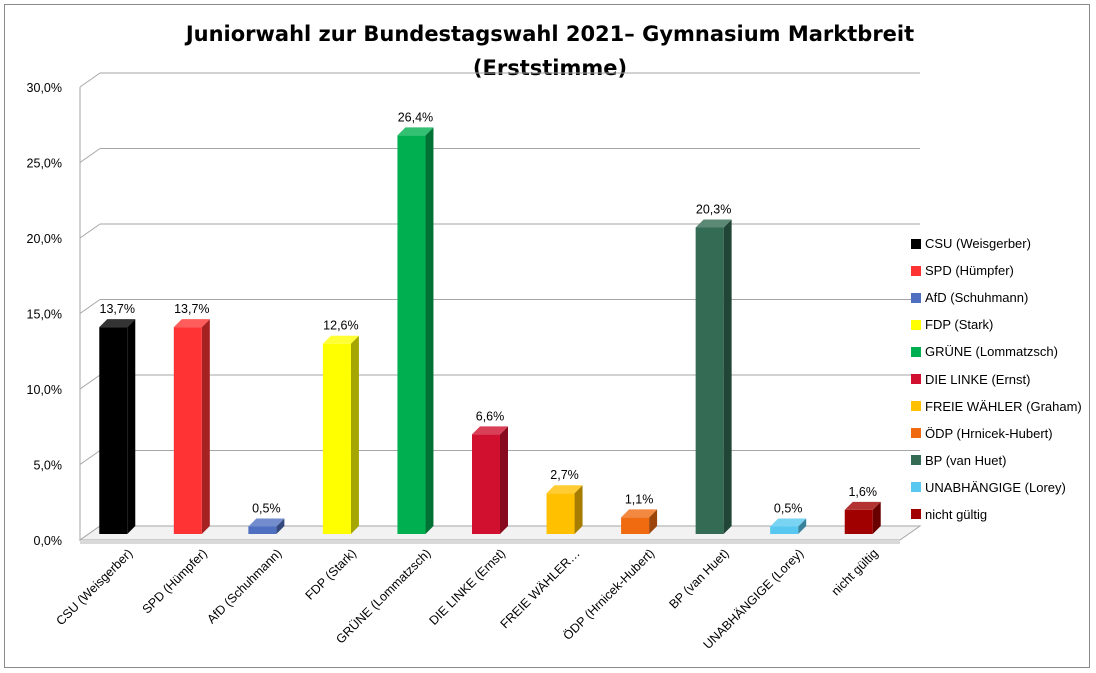 This screenshot has width=1096, height=673. Describe the element at coordinates (48, 466) in the screenshot. I see `y-tick-label: 5,0%` at that location.